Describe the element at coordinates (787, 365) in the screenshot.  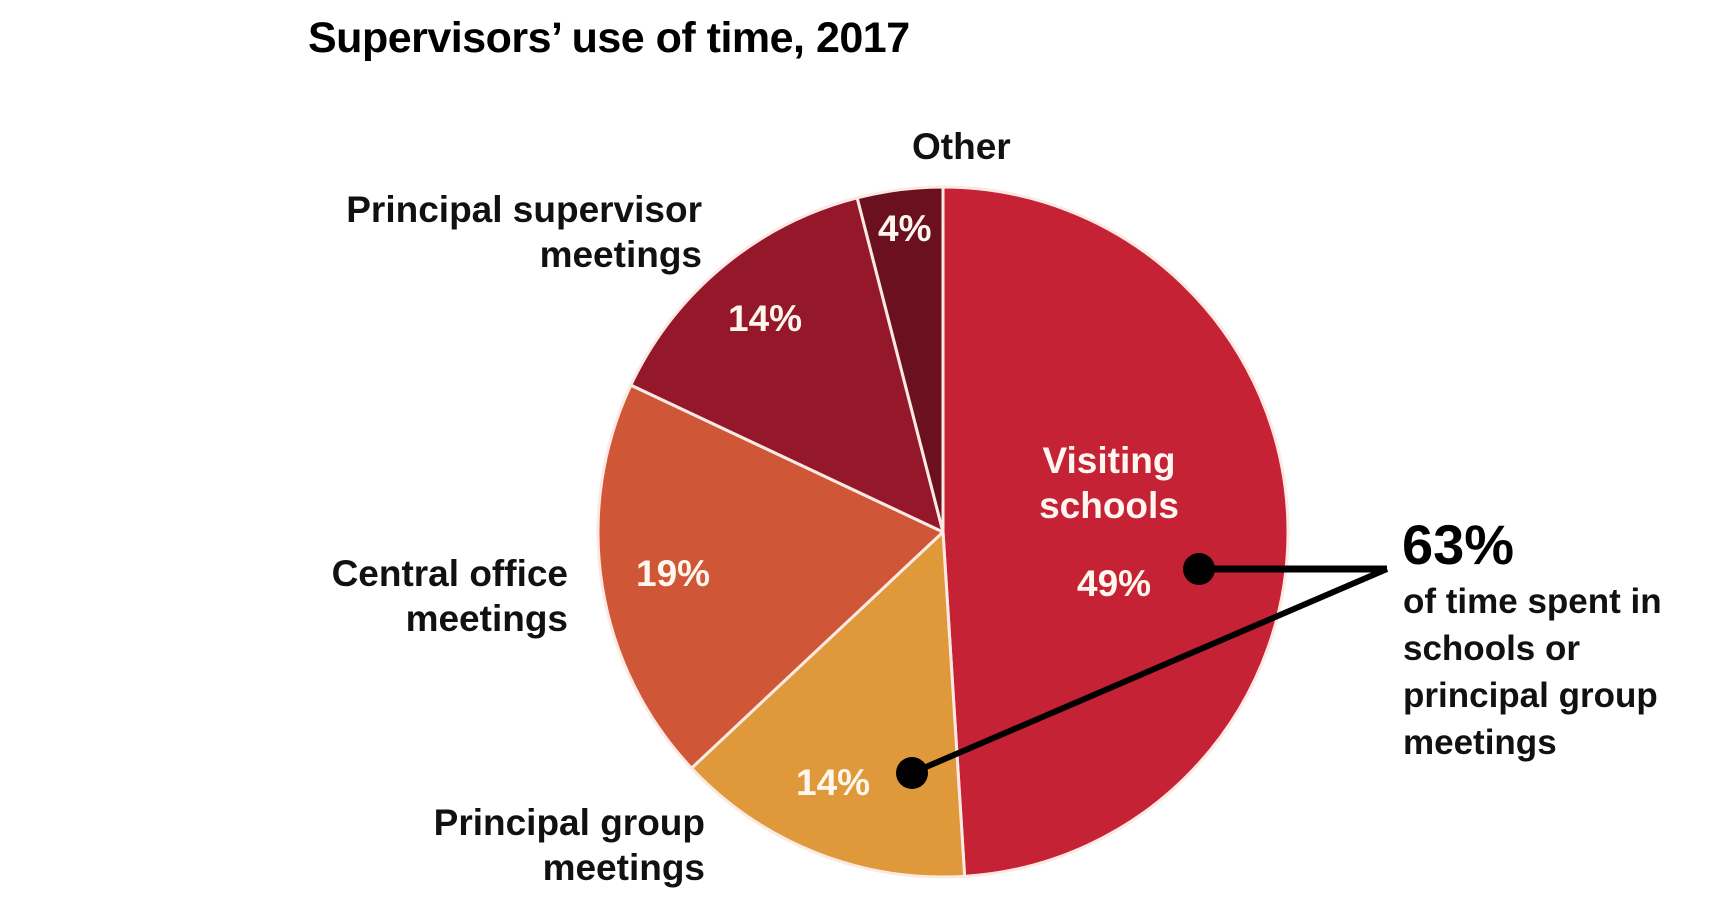
I see `pie-slice-principal-supervisor-meetings` at that location.